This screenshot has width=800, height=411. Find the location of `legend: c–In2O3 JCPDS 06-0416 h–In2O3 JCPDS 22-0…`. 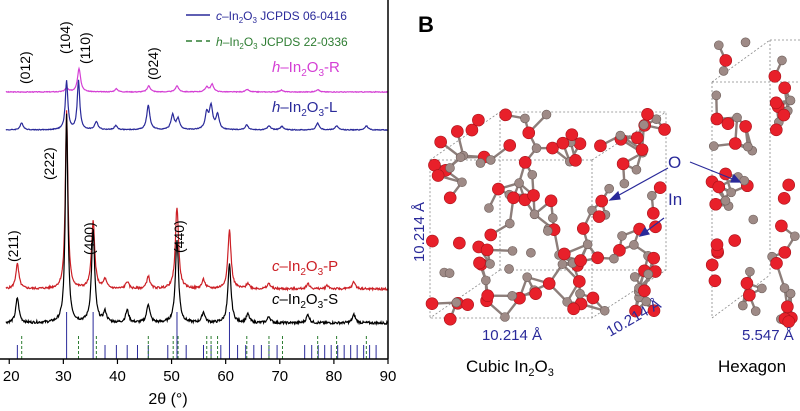

legend: c–In2O3 JCPDS 06-0416 h–In2O3 JCPDS 22-0… is located at coordinates (267, 30).